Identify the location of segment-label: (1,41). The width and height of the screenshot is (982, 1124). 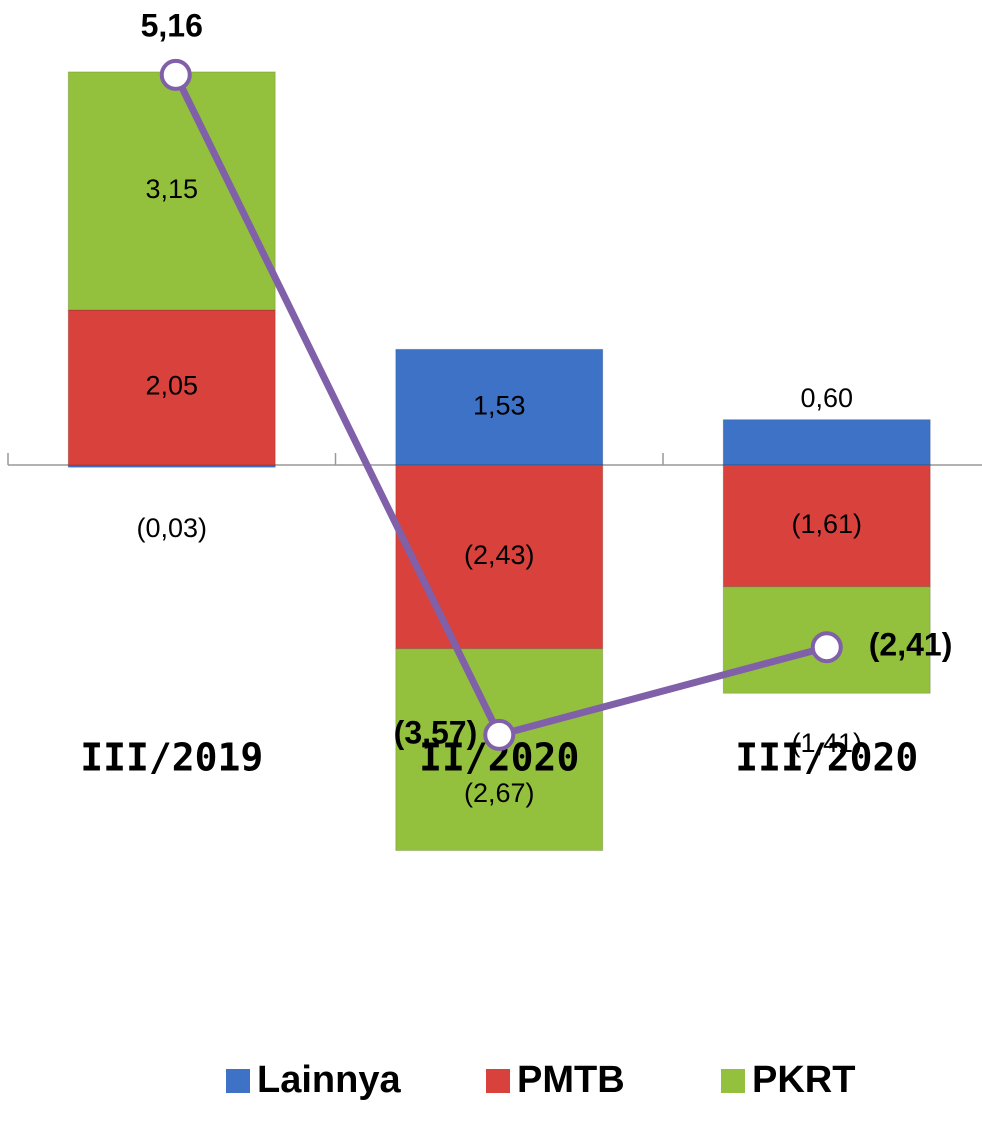
(826, 743).